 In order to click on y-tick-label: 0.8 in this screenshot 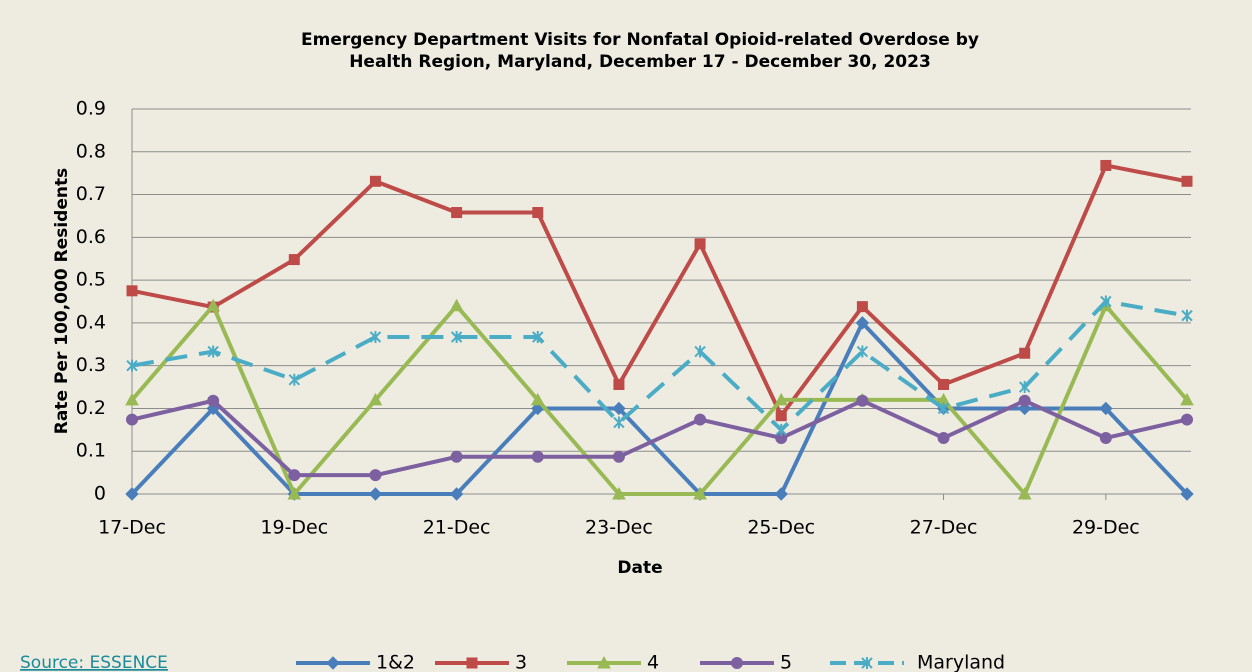, I will do `click(91, 151)`.